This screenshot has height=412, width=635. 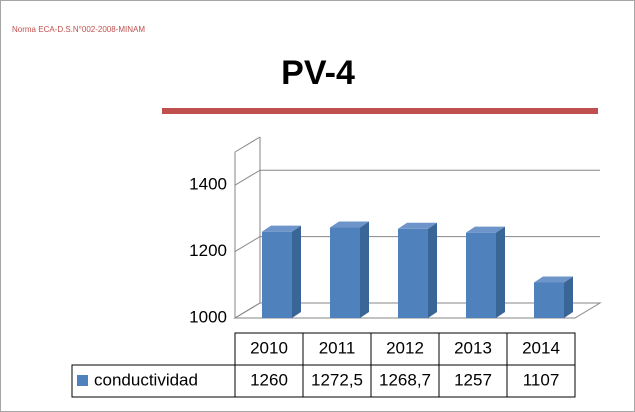 What do you see at coordinates (337, 347) in the screenshot?
I see `x-tick-label: 2011` at bounding box center [337, 347].